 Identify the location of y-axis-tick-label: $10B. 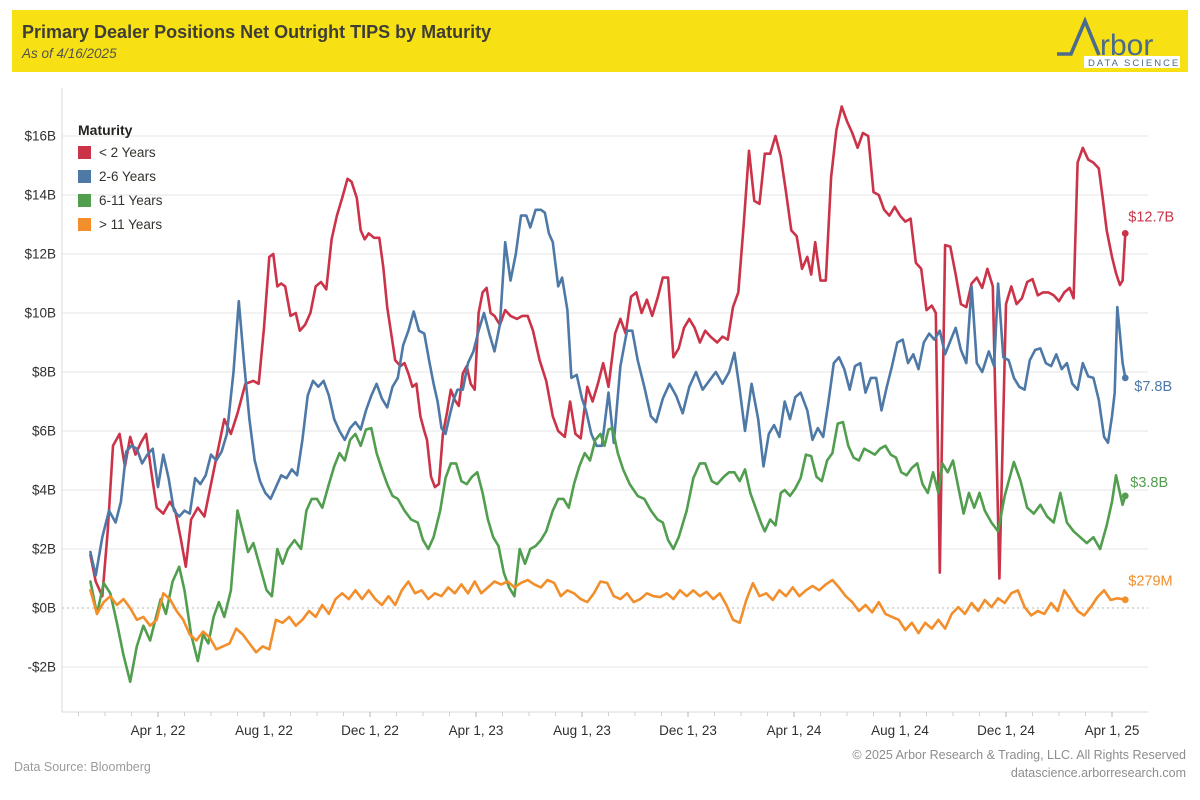
(40, 313).